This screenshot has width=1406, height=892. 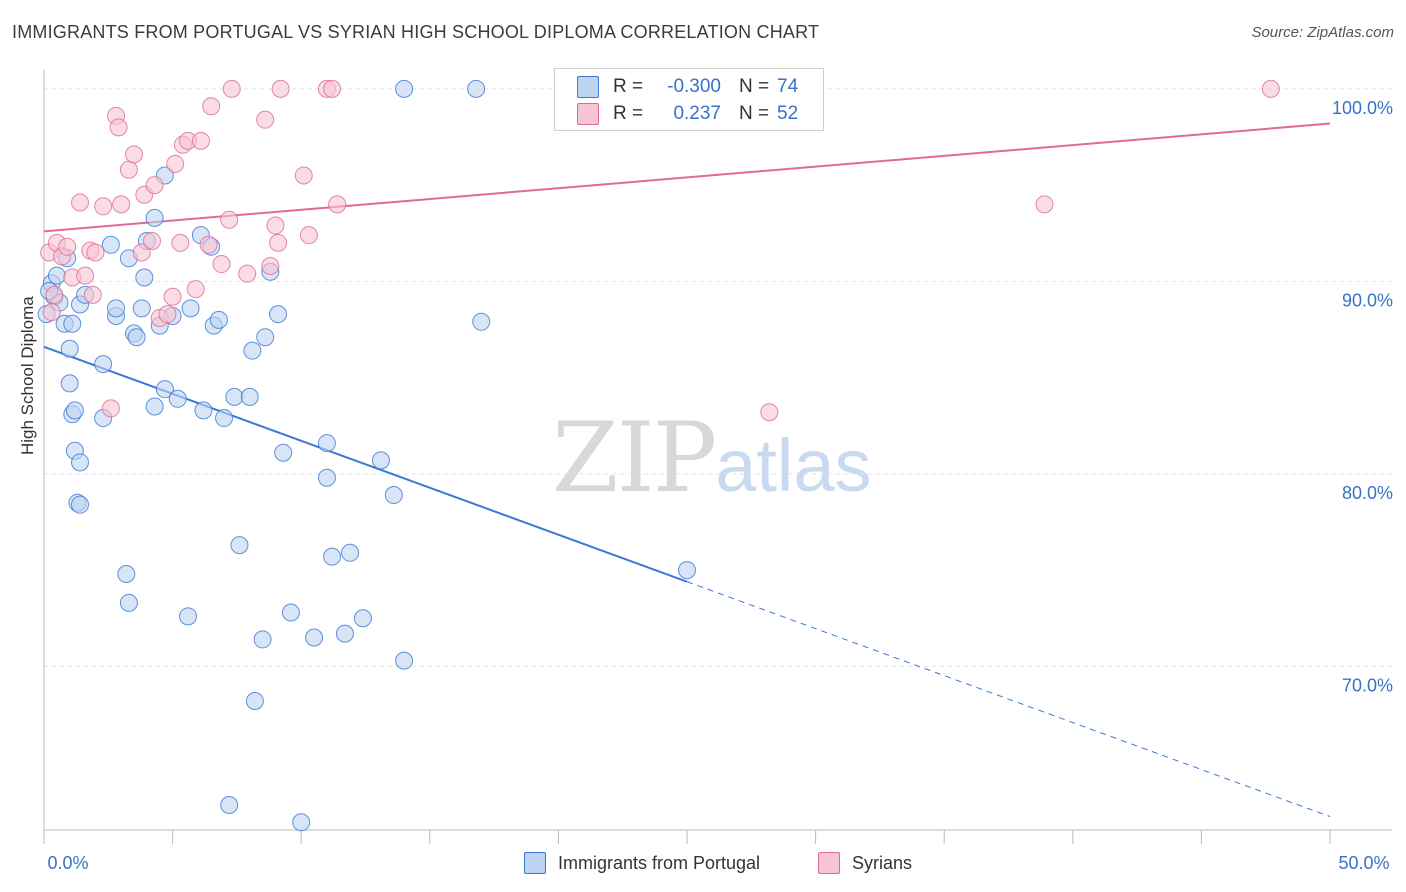 What do you see at coordinates (687, 177) in the screenshot?
I see `syrians-trend-line` at bounding box center [687, 177].